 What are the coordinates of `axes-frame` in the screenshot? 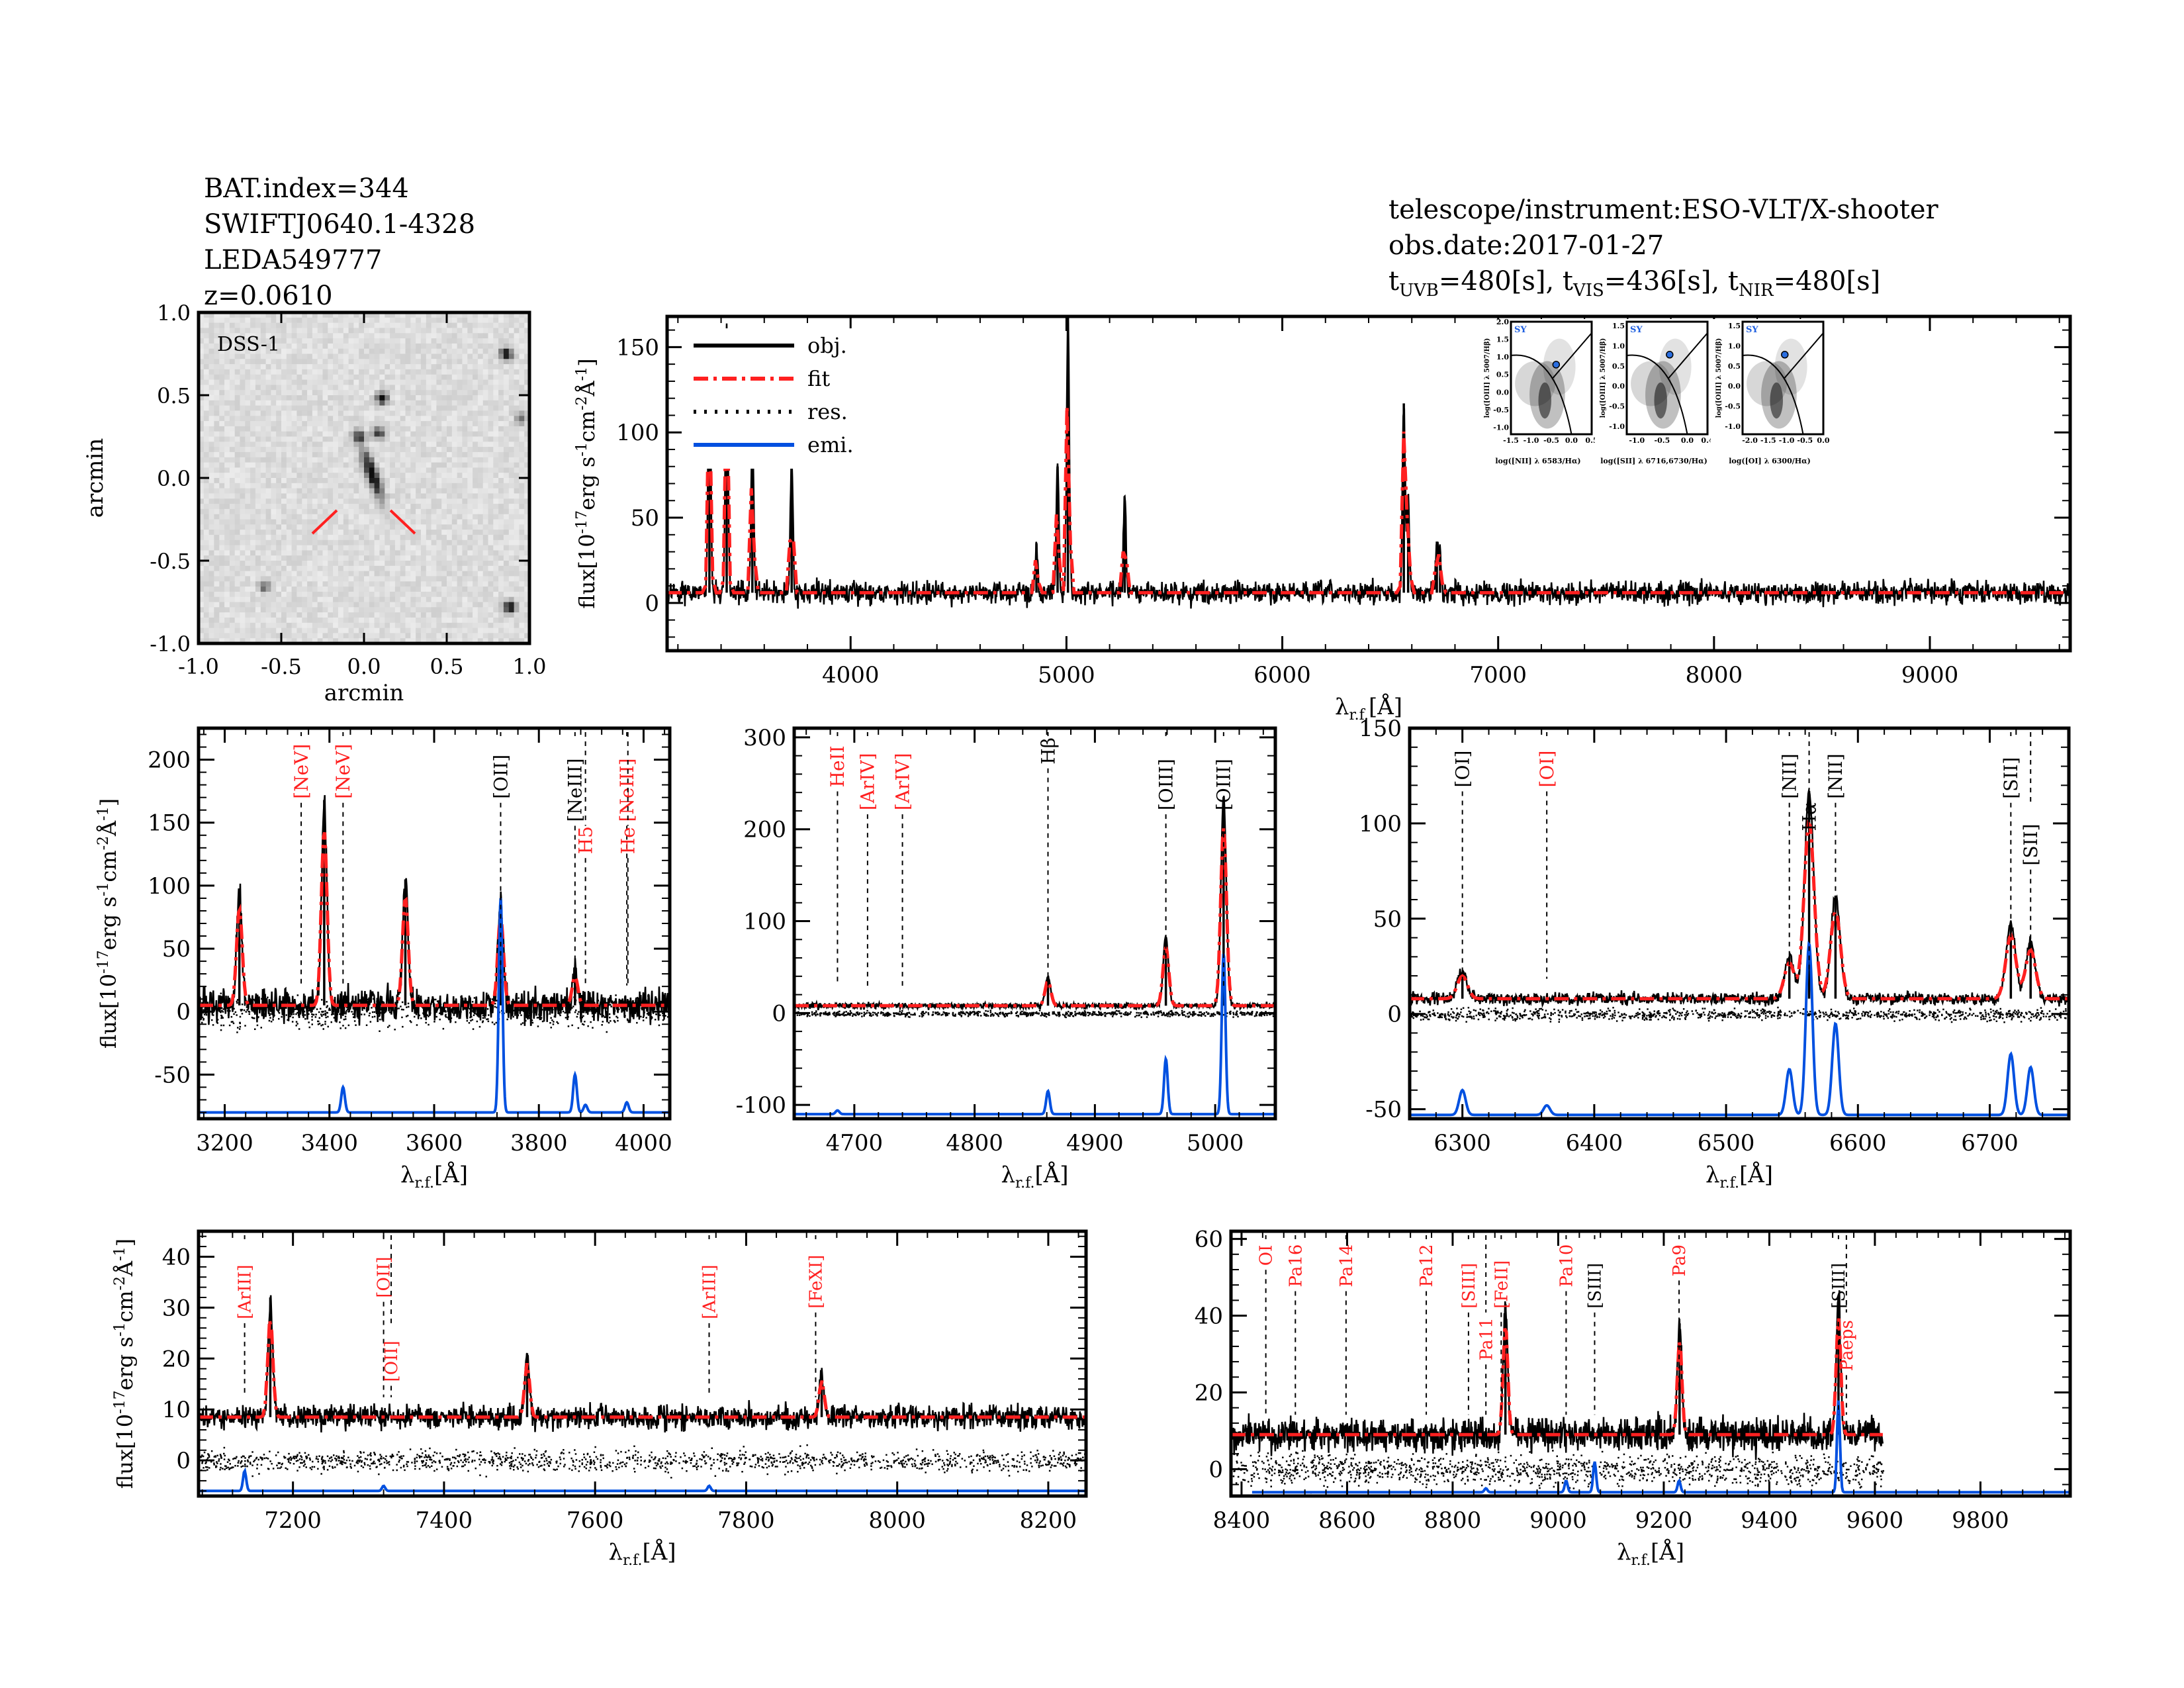 It's located at (1034, 923).